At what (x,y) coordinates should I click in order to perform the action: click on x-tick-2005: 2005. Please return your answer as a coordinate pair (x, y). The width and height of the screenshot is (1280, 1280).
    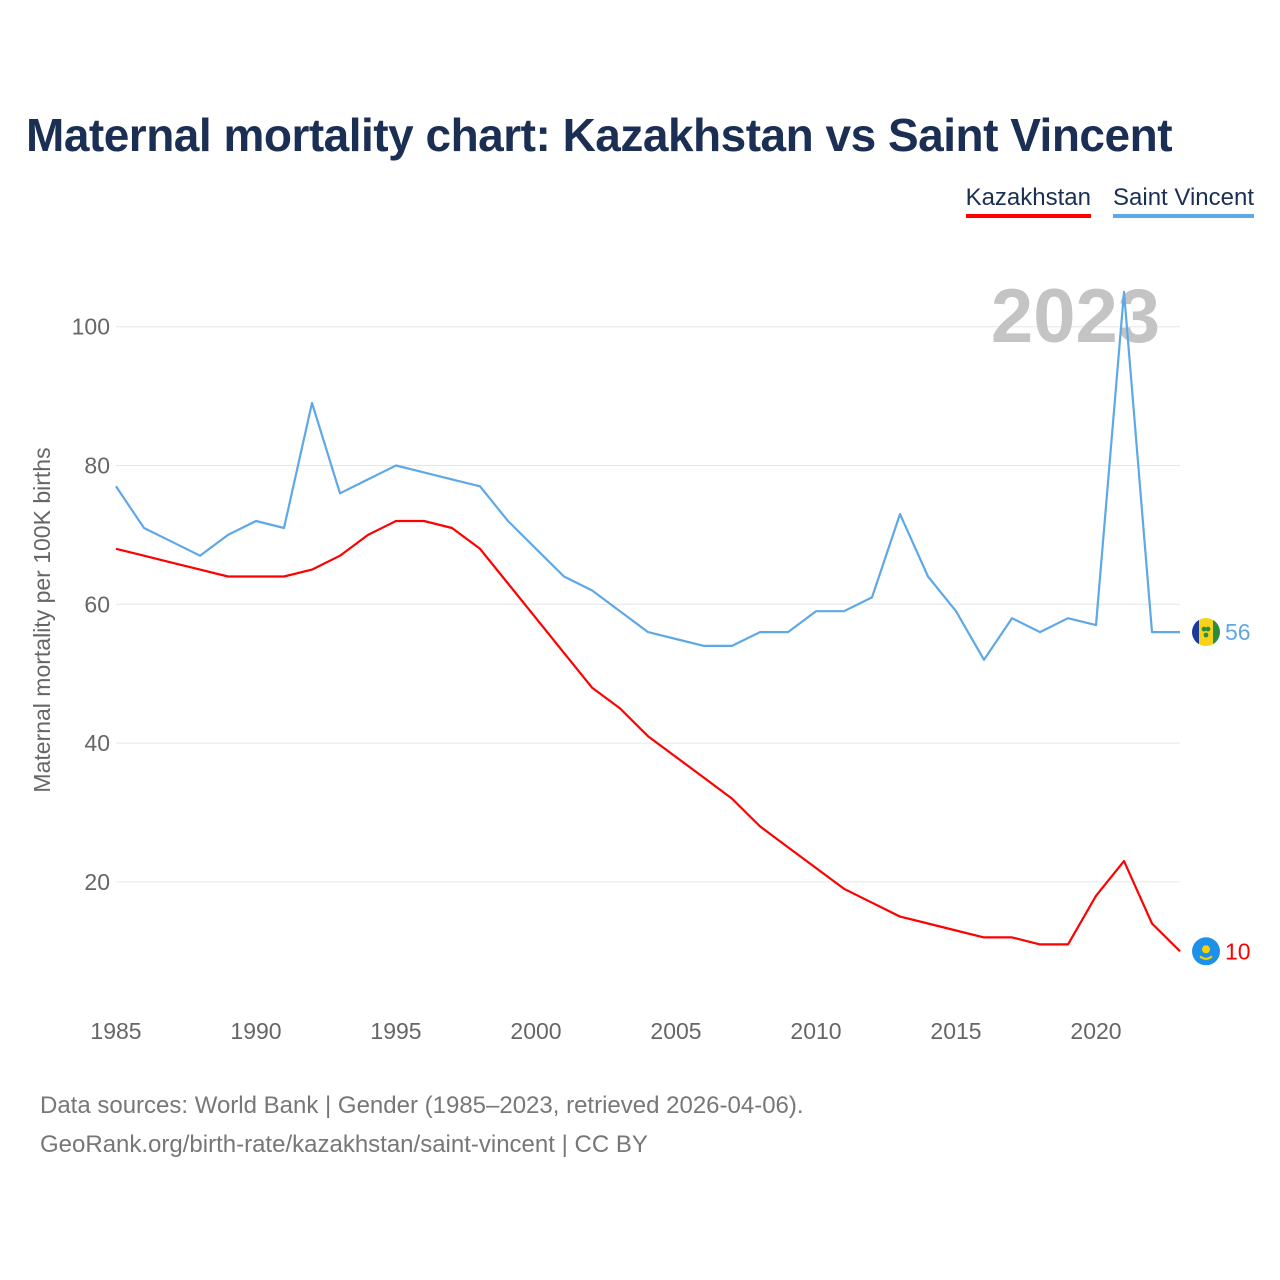
    Looking at the image, I should click on (675, 1031).